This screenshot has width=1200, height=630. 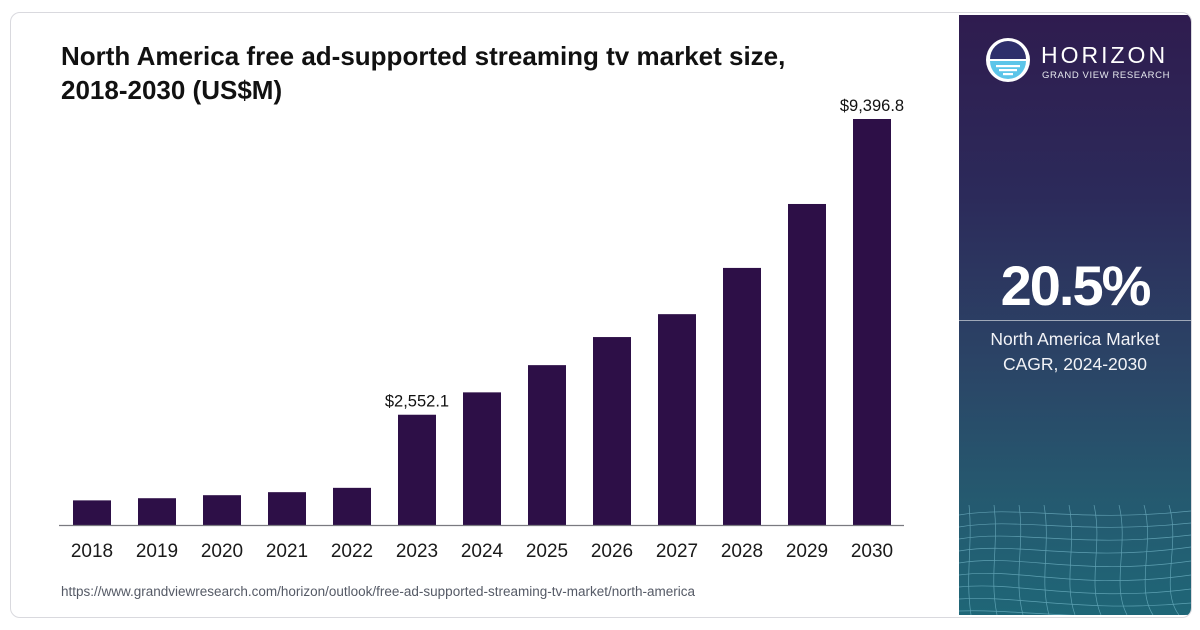 I want to click on bar-2026, so click(x=612, y=431).